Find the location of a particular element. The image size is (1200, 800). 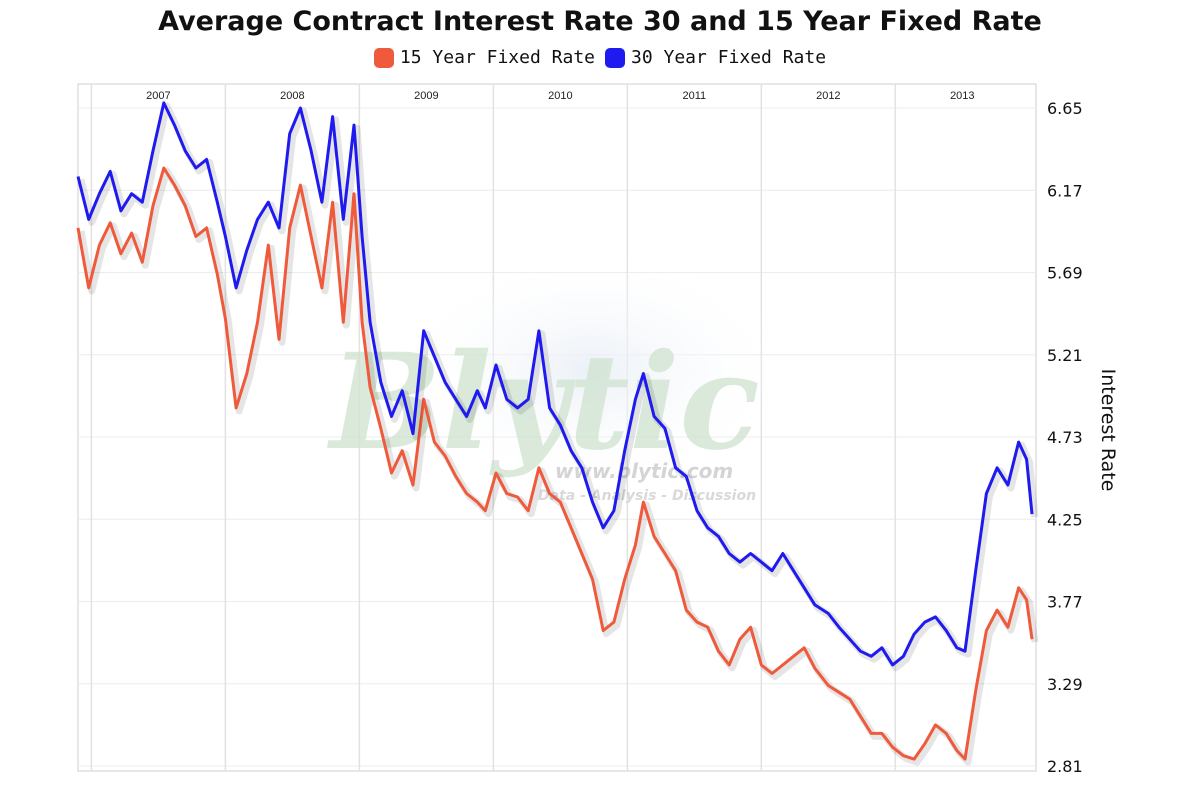

watermark-tagline: Data - Analysis - Discussion is located at coordinates (647, 496).